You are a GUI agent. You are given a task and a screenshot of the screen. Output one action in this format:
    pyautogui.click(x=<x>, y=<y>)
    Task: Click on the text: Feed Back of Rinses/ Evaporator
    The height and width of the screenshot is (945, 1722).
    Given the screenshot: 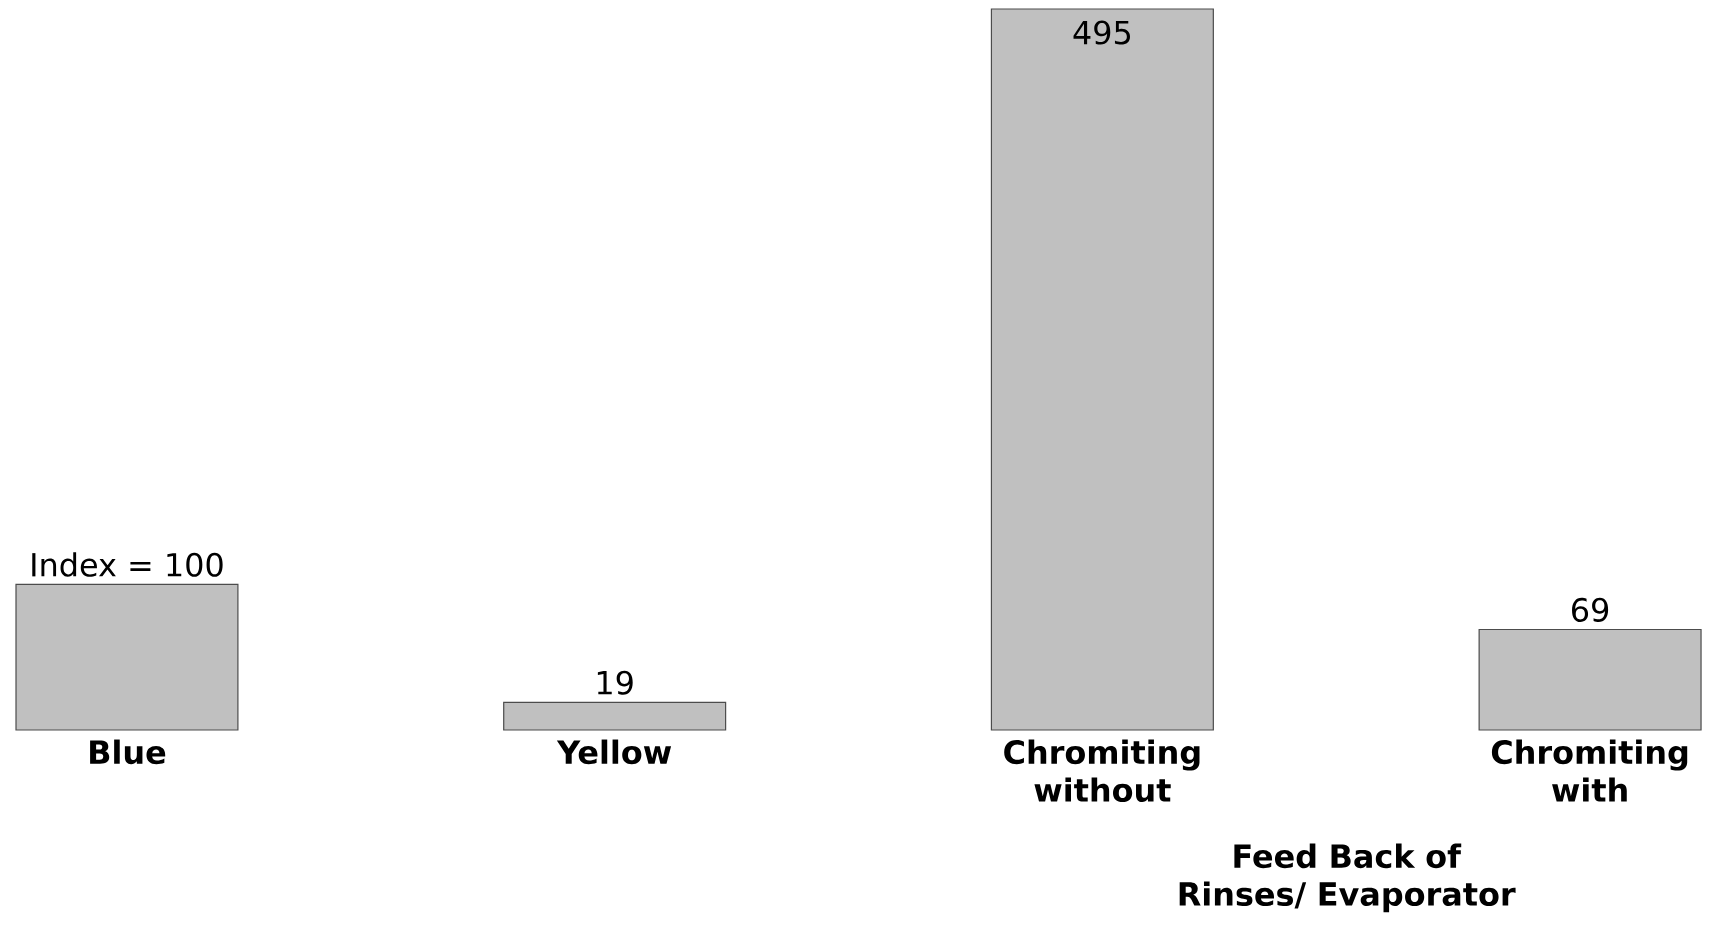 What is the action you would take?
    pyautogui.click(x=1347, y=878)
    